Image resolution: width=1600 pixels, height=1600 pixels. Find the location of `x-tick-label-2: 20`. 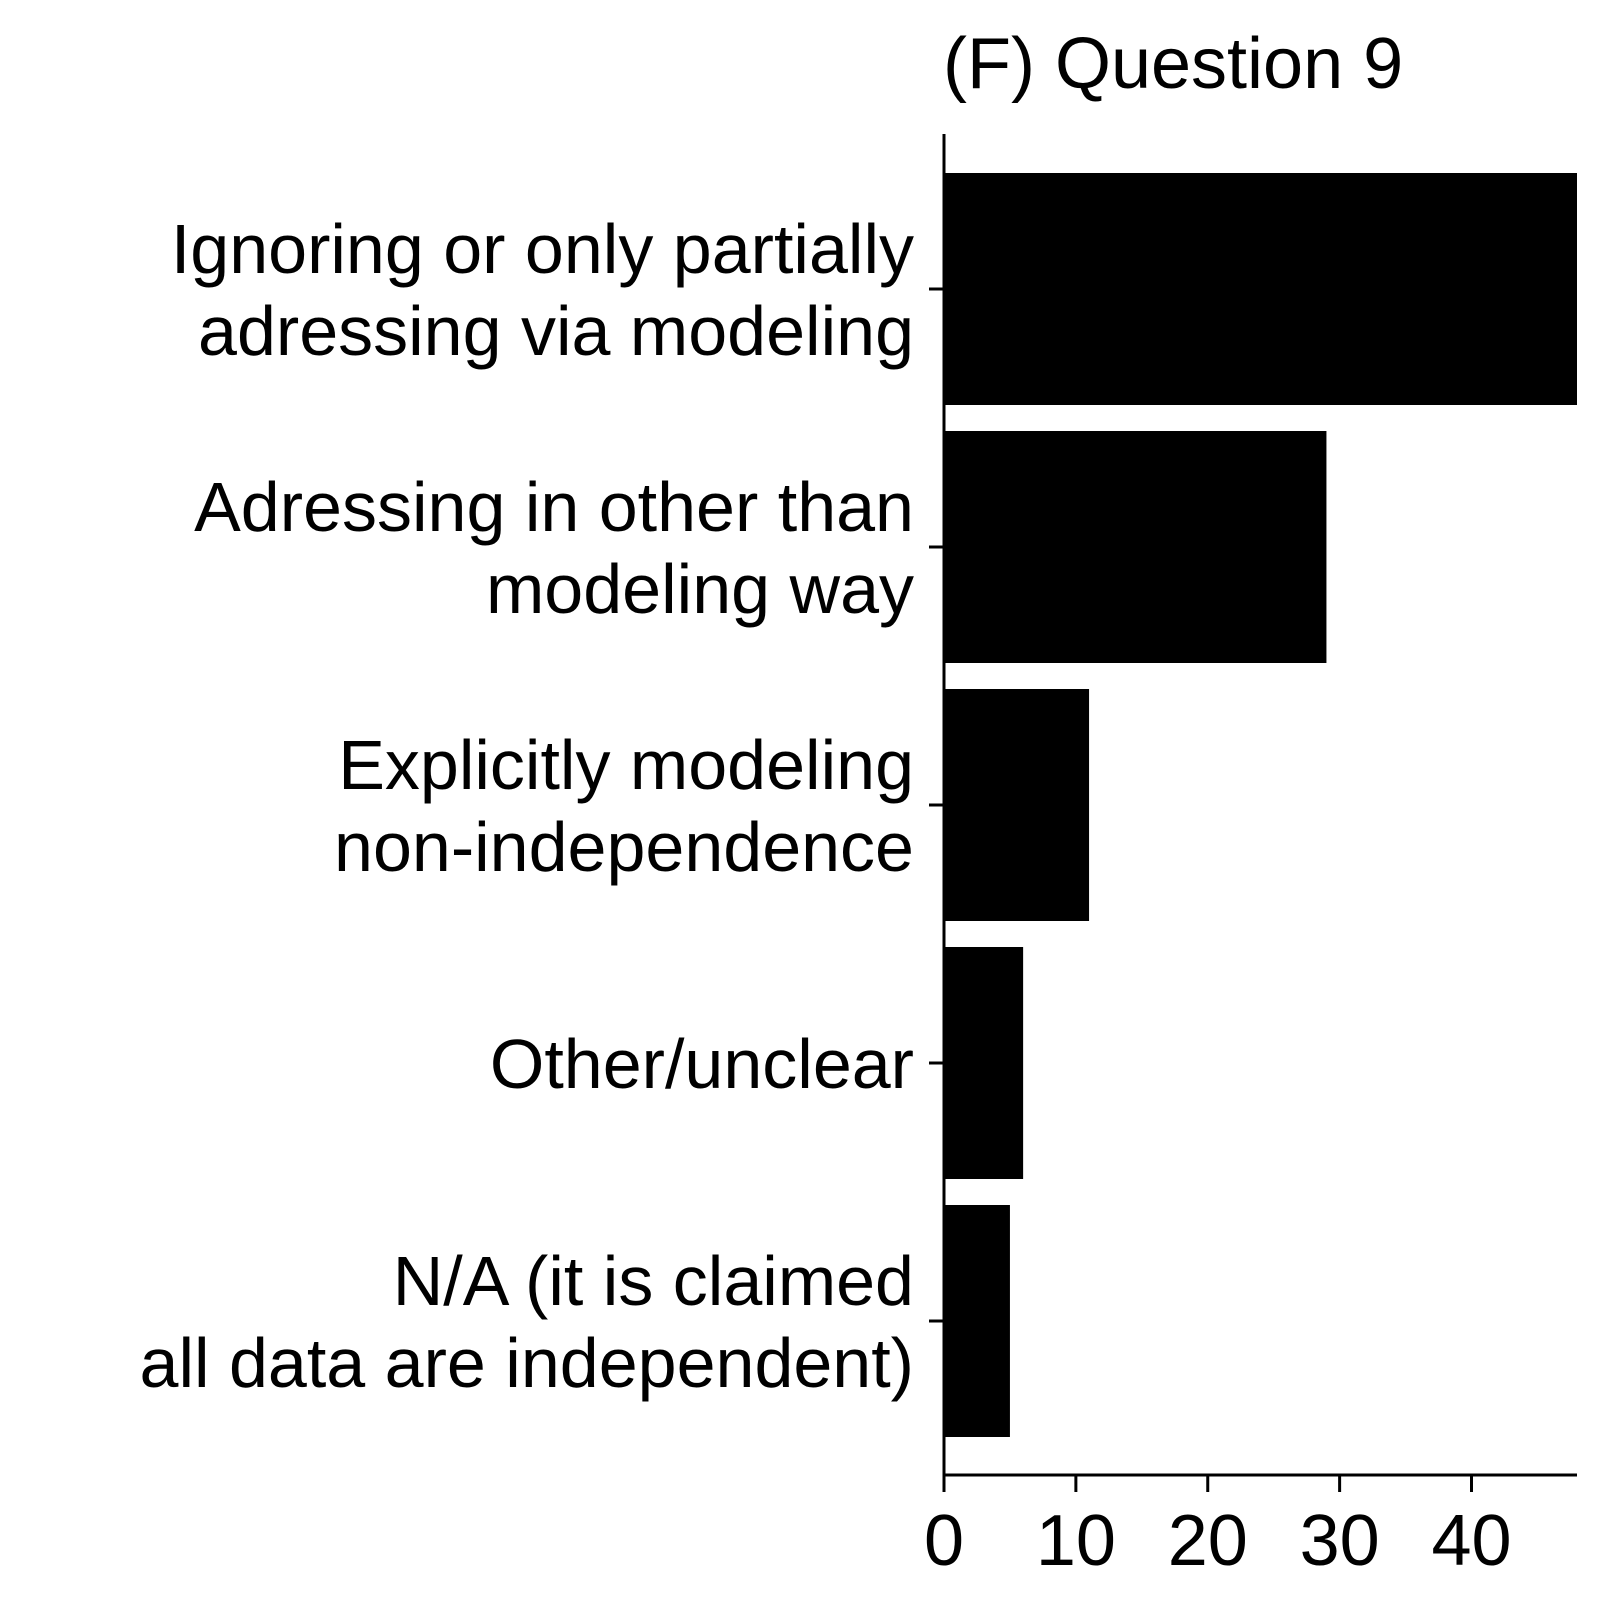

x-tick-label-2: 20 is located at coordinates (1208, 1541).